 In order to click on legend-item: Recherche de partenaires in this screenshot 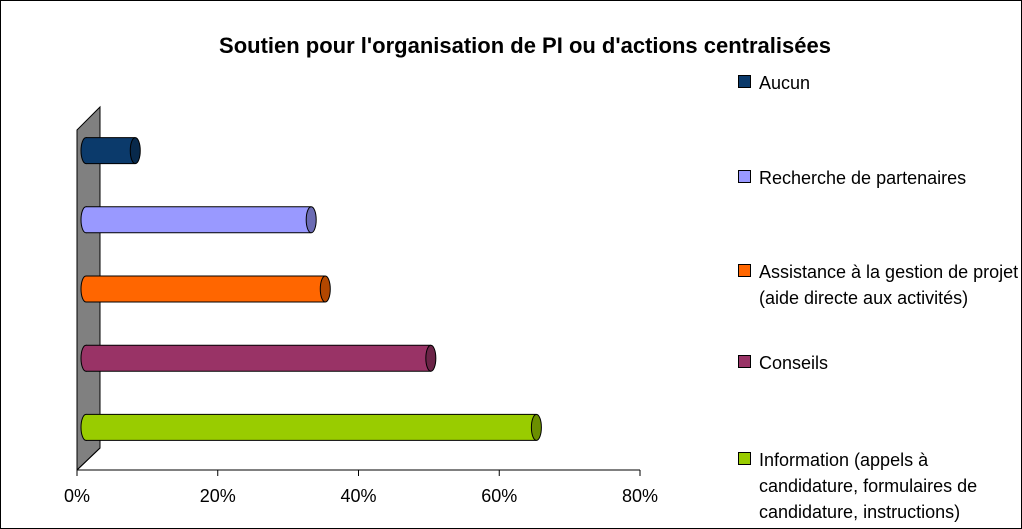, I will do `click(878, 178)`.